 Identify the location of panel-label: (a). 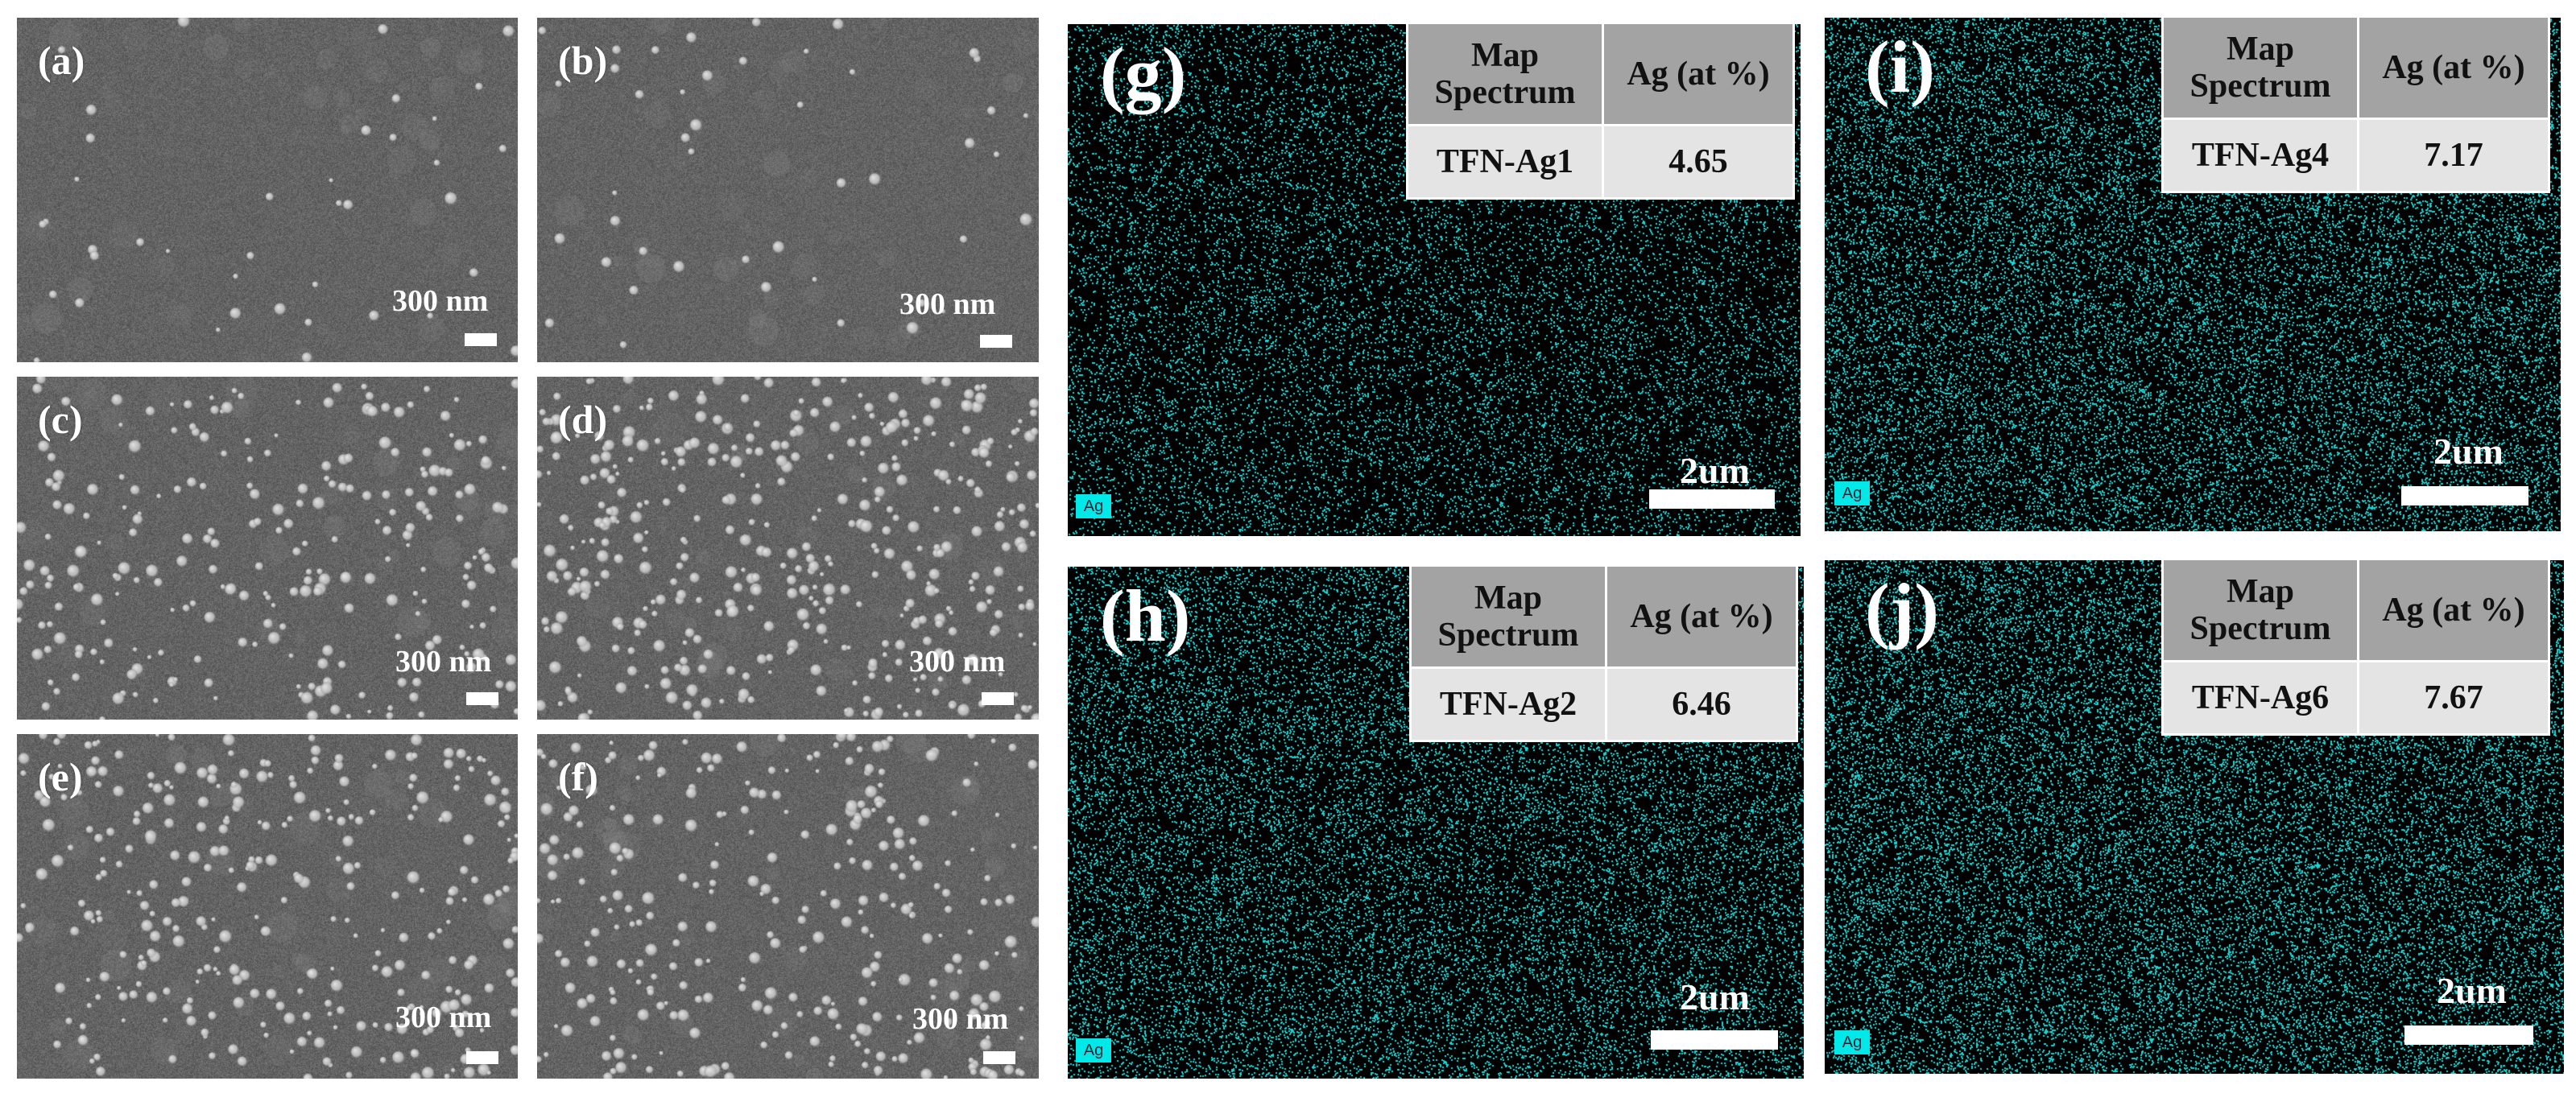
(62, 60).